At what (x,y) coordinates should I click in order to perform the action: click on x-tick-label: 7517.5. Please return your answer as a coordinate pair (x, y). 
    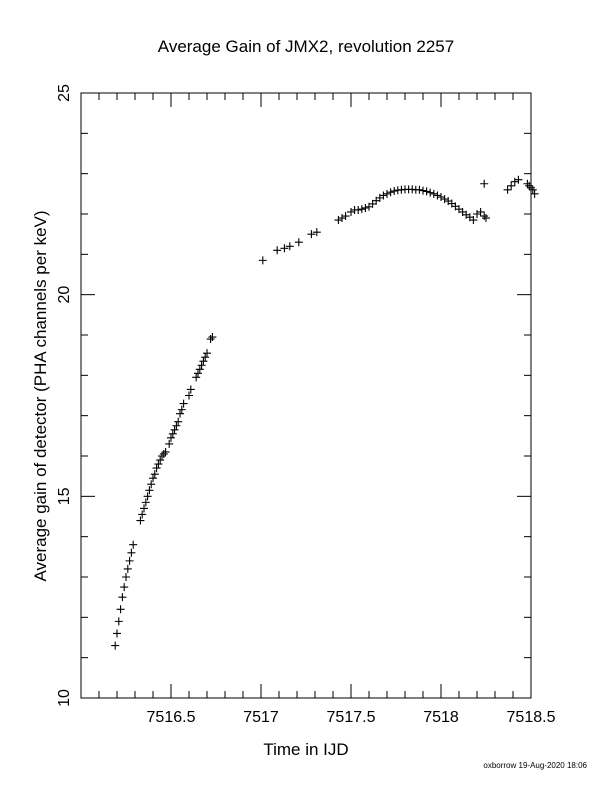
    Looking at the image, I should click on (351, 717).